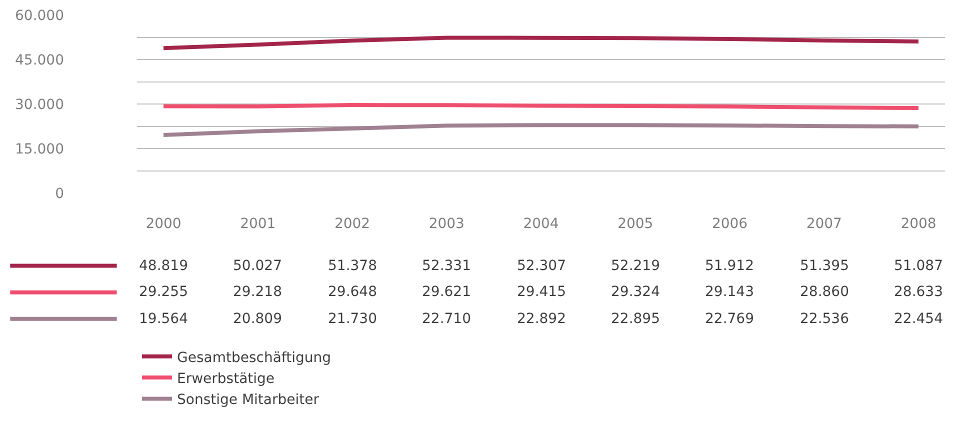  I want to click on data-label: 20.809, so click(257, 319).